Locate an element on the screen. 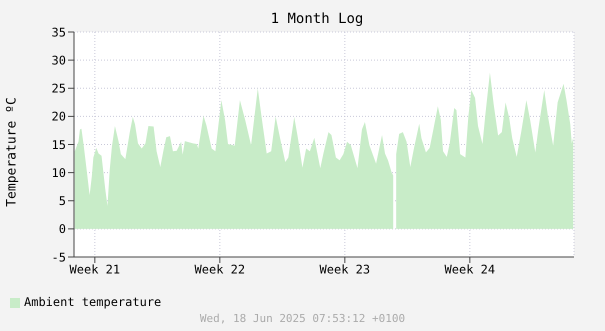  y-tick-label: -5 is located at coordinates (59, 257).